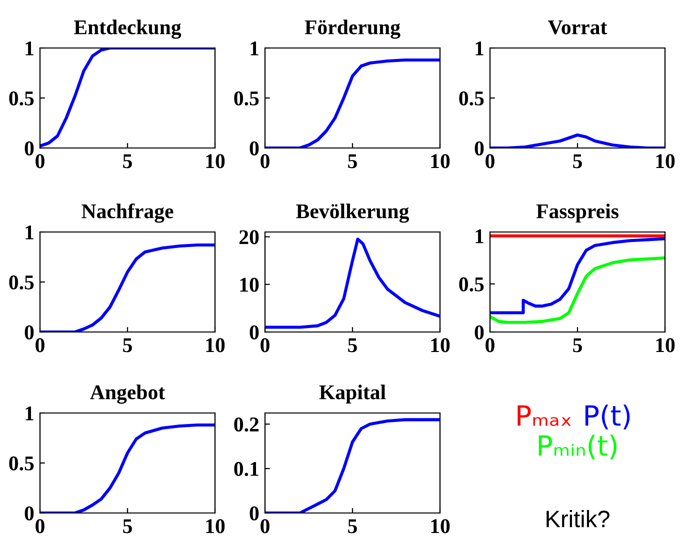 This screenshot has width=681, height=541. What do you see at coordinates (249, 285) in the screenshot?
I see `y-tick-label: 10` at bounding box center [249, 285].